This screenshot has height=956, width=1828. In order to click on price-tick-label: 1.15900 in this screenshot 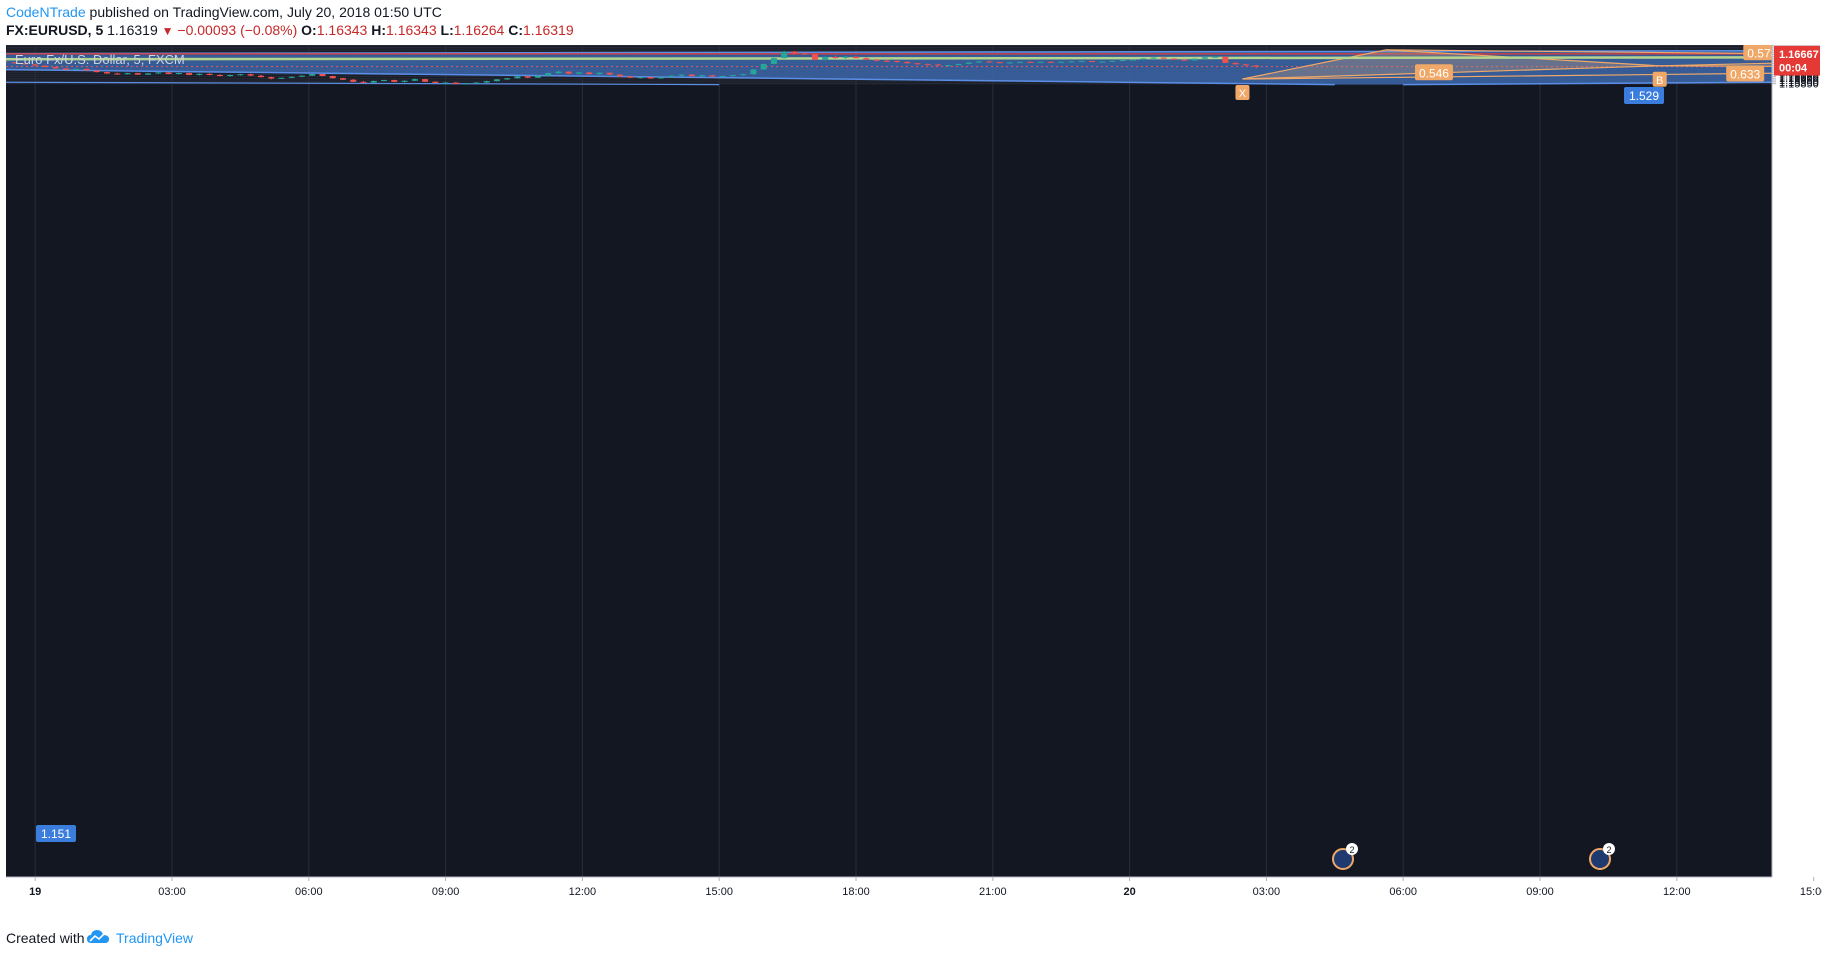, I will do `click(1799, 83)`.